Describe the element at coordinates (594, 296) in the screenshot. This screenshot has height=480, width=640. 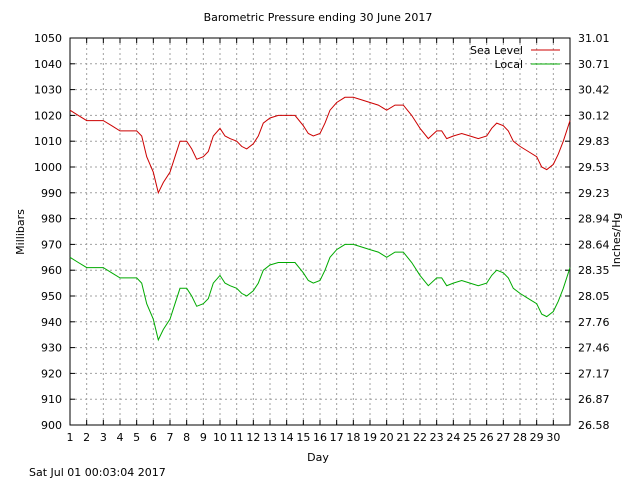
I see `y2-tick-label: 28.05` at that location.